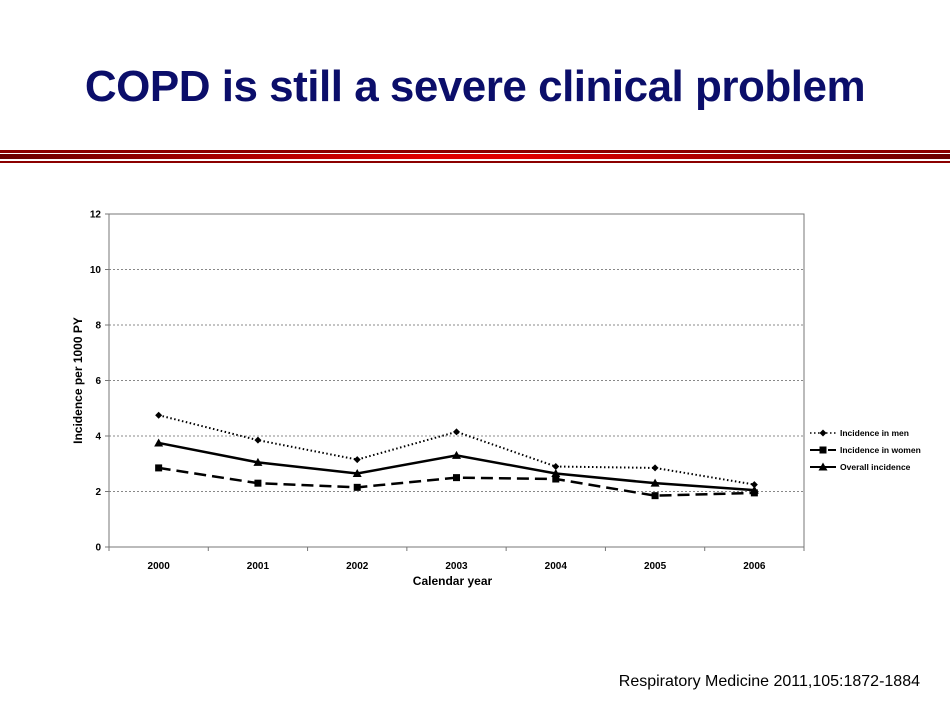 The width and height of the screenshot is (950, 713). Describe the element at coordinates (98, 326) in the screenshot. I see `y-tick-label: 8` at that location.